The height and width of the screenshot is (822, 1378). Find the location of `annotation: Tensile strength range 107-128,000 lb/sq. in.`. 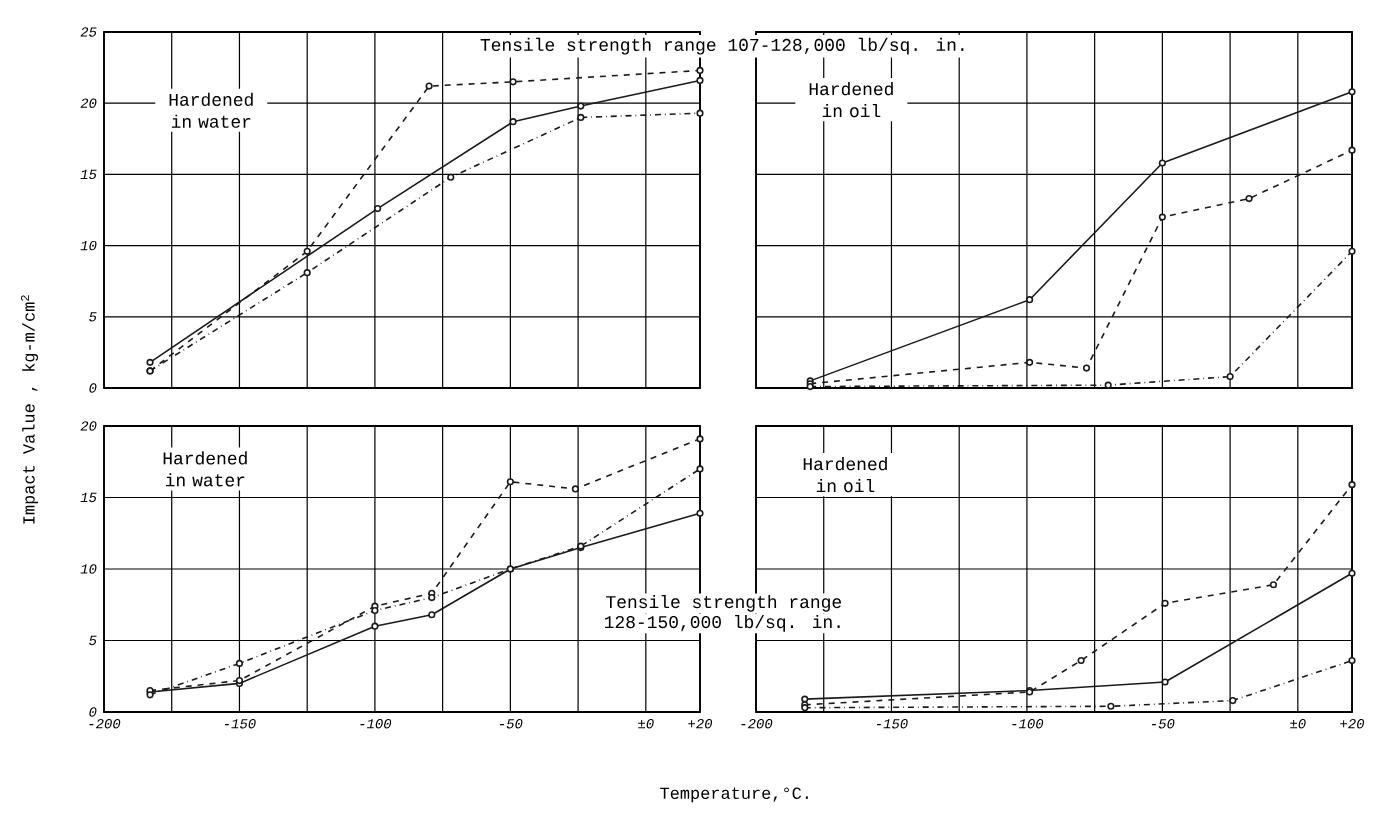

annotation: Tensile strength range 107-128,000 lb/sq. in. is located at coordinates (722, 46).